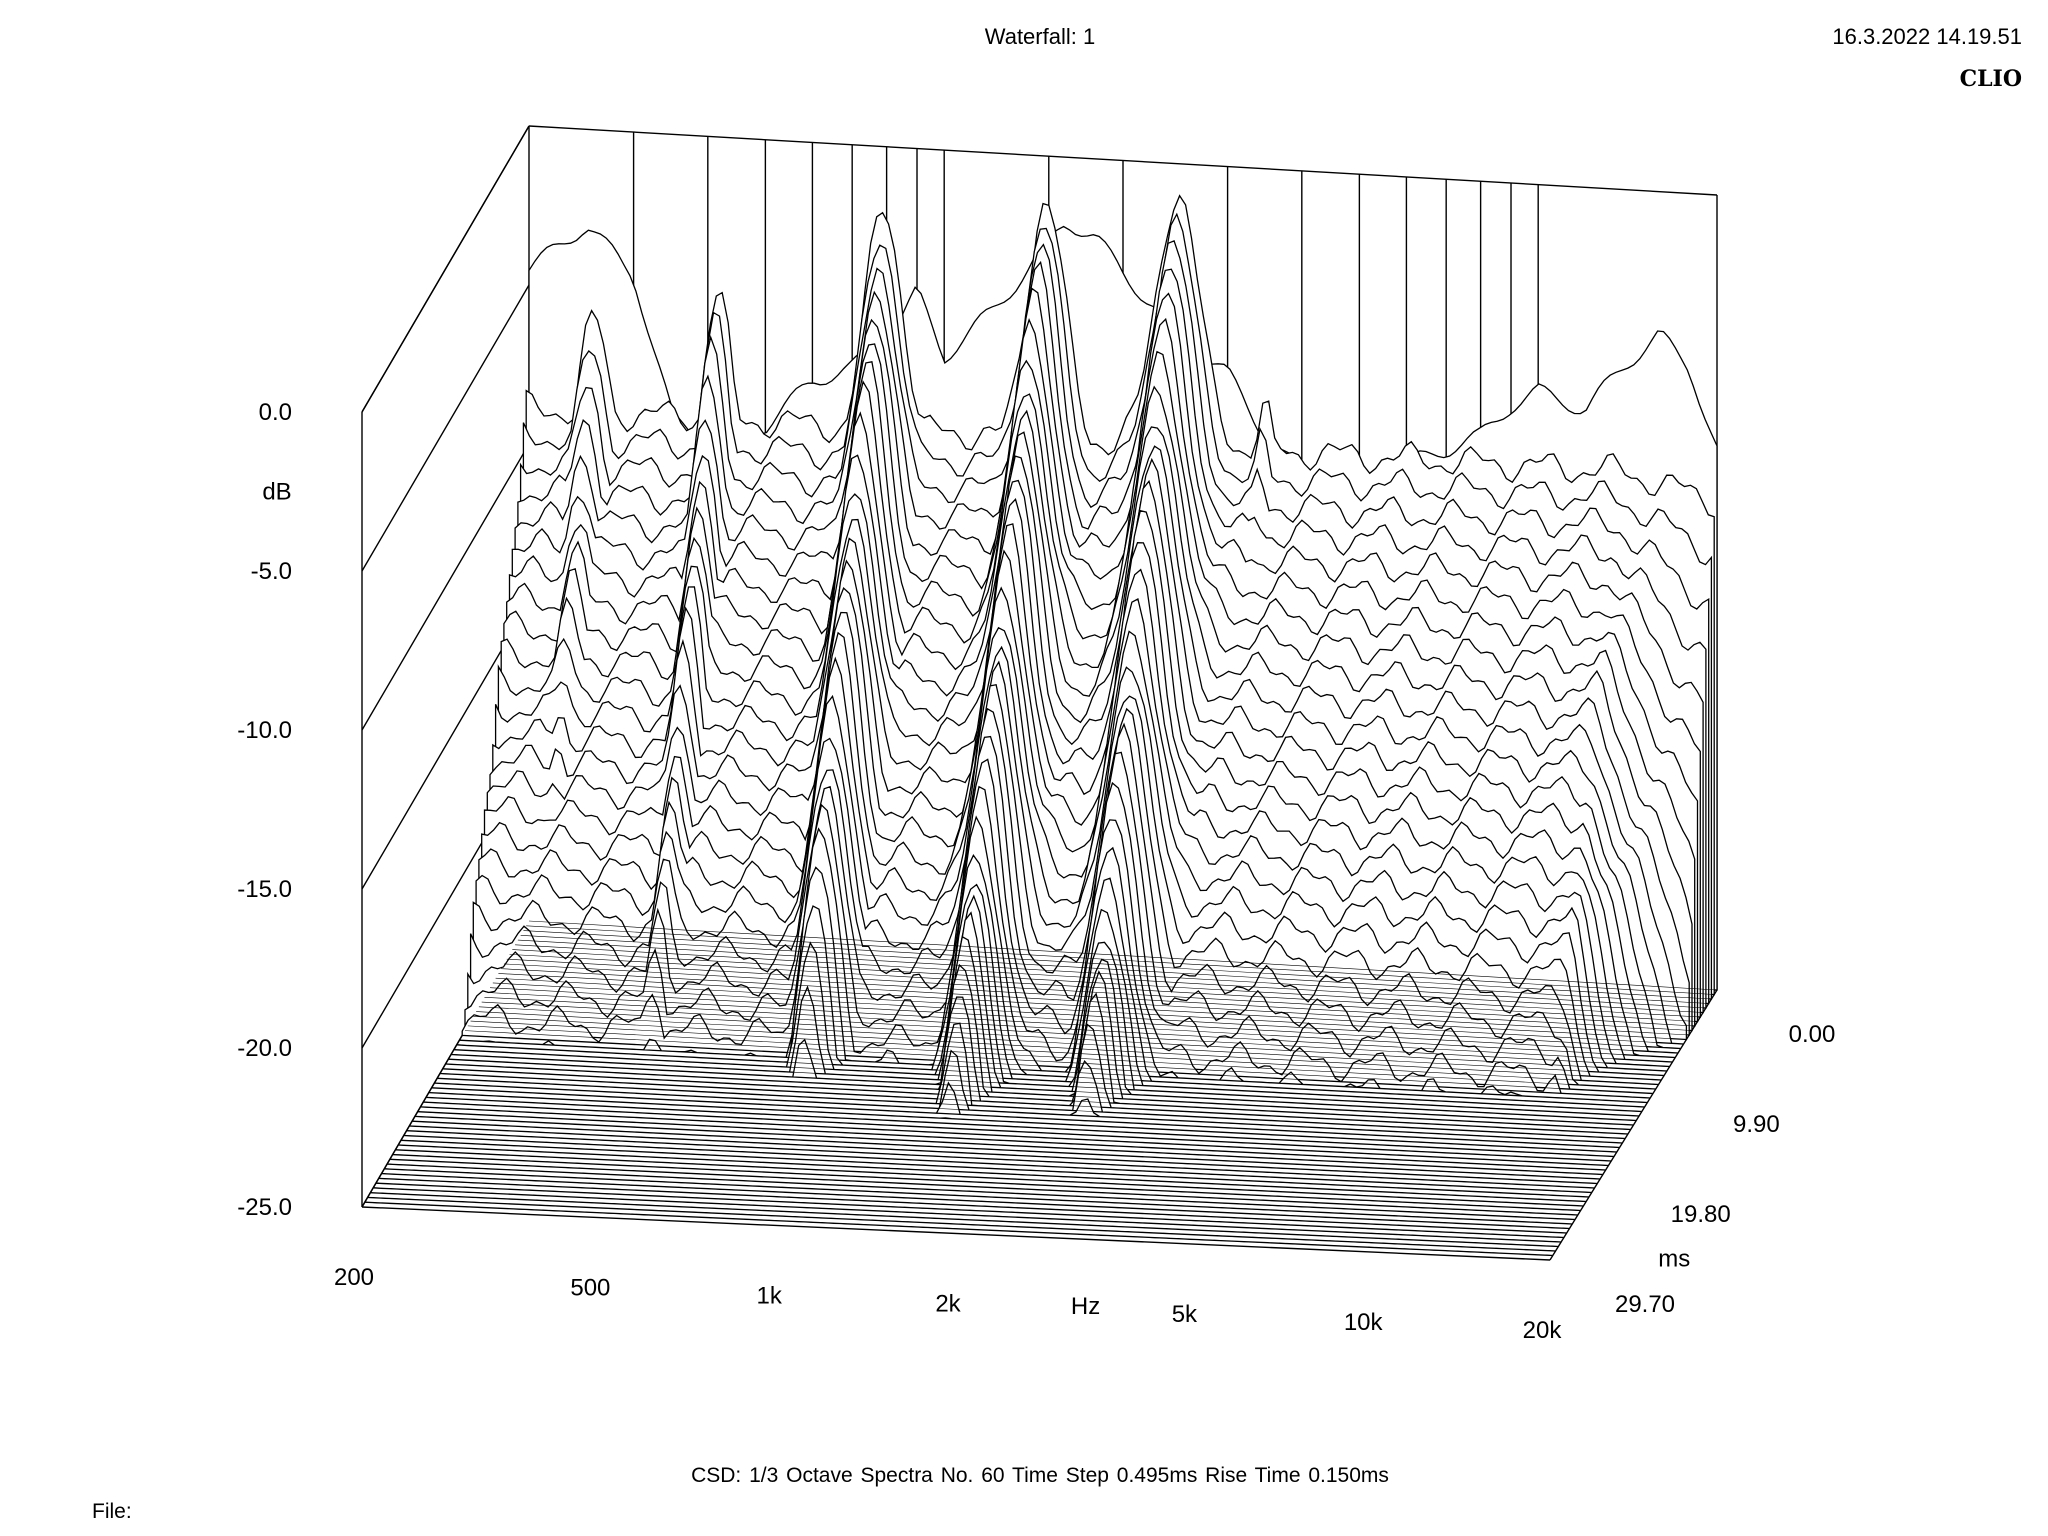 The width and height of the screenshot is (2048, 1536). What do you see at coordinates (1364, 1322) in the screenshot?
I see `freq-tick-label: 10k` at bounding box center [1364, 1322].